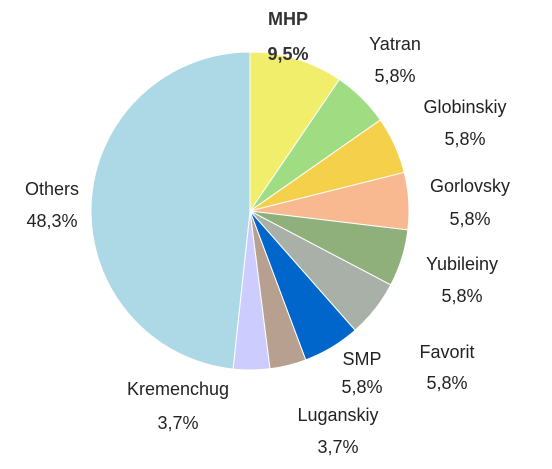 This screenshot has width=552, height=469. What do you see at coordinates (287, 54) in the screenshot?
I see `slice-value: 9,5%` at bounding box center [287, 54].